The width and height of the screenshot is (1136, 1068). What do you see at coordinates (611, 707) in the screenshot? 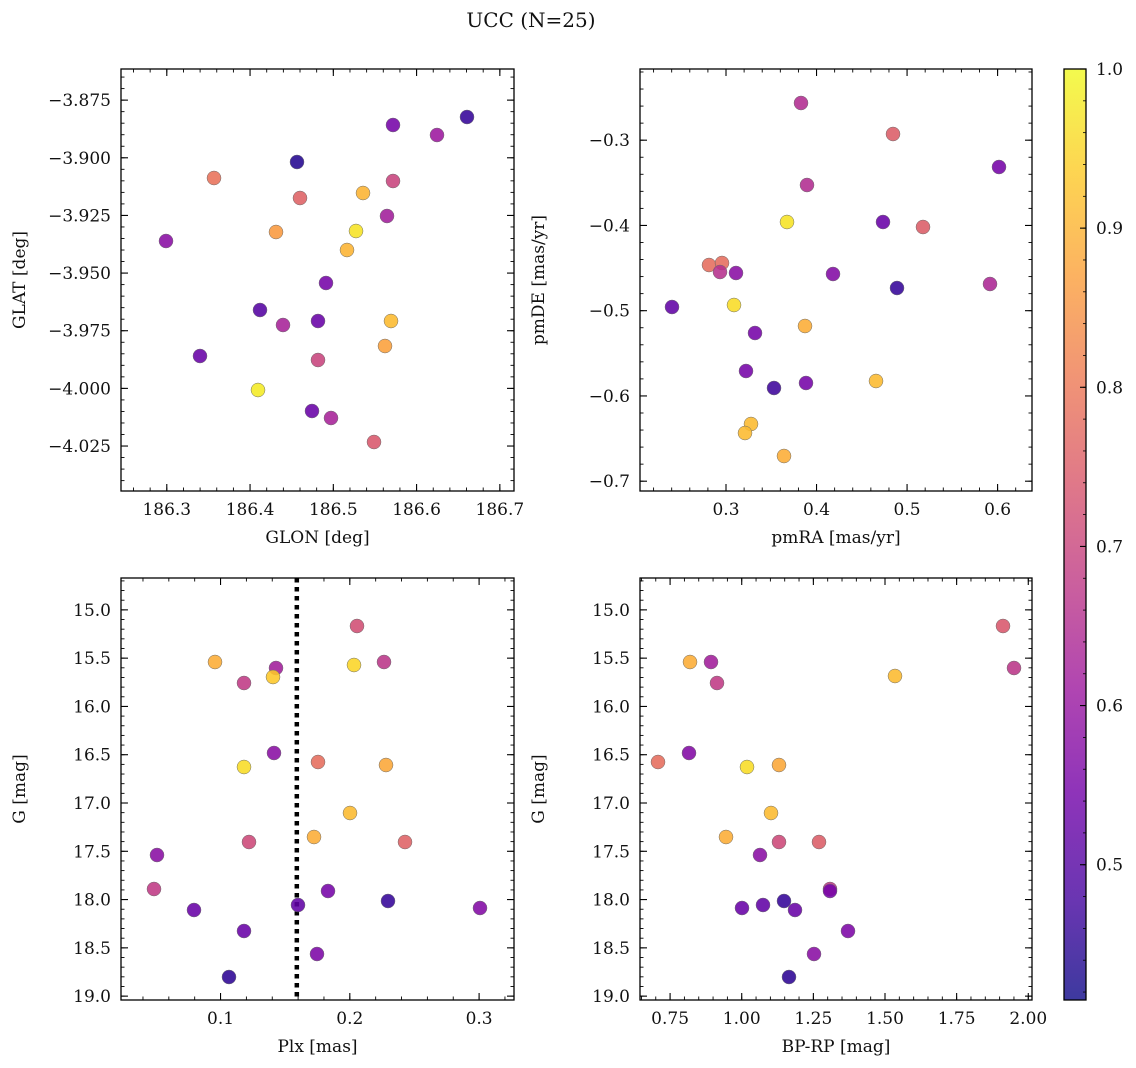
I see `y-tick-label: 16.0` at bounding box center [611, 707].